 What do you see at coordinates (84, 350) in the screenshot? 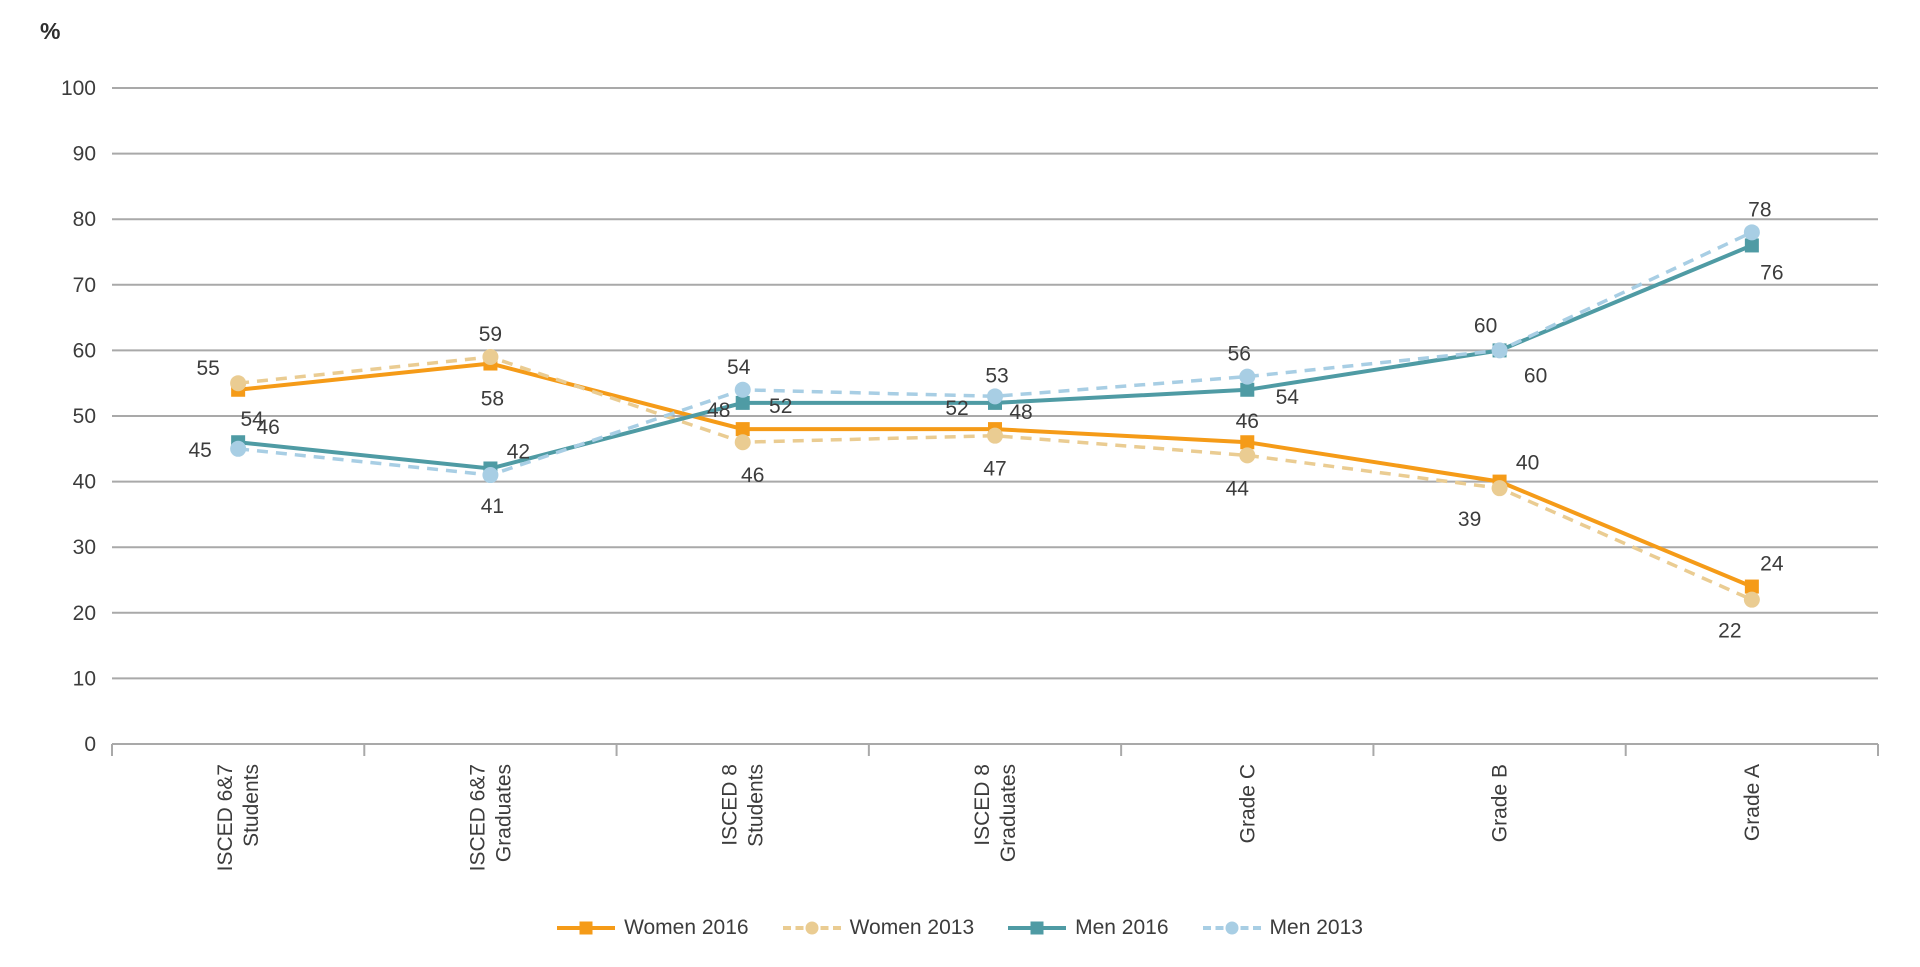
I see `y-axis-tick-label: 60` at bounding box center [84, 350].